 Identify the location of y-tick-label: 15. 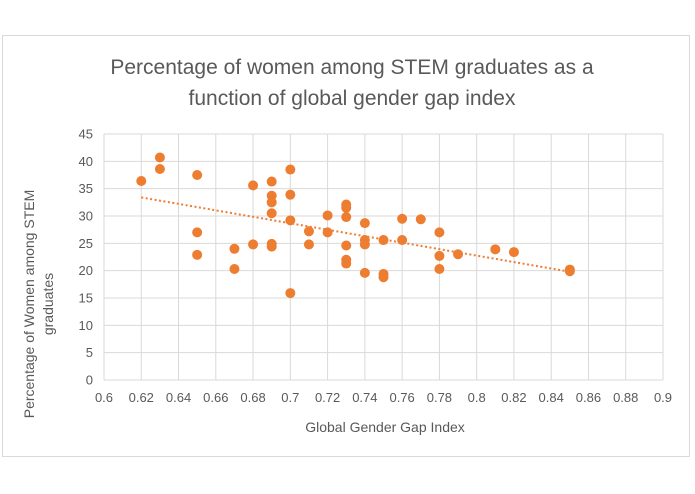
(86, 298).